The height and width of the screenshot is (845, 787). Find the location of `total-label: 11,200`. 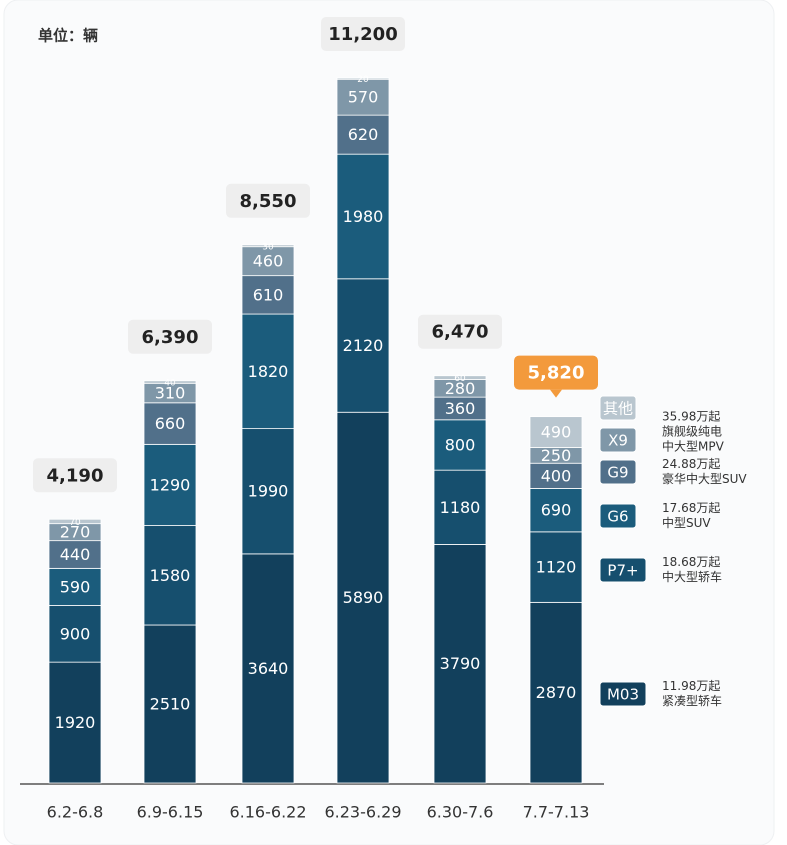

total-label: 11,200 is located at coordinates (362, 34).